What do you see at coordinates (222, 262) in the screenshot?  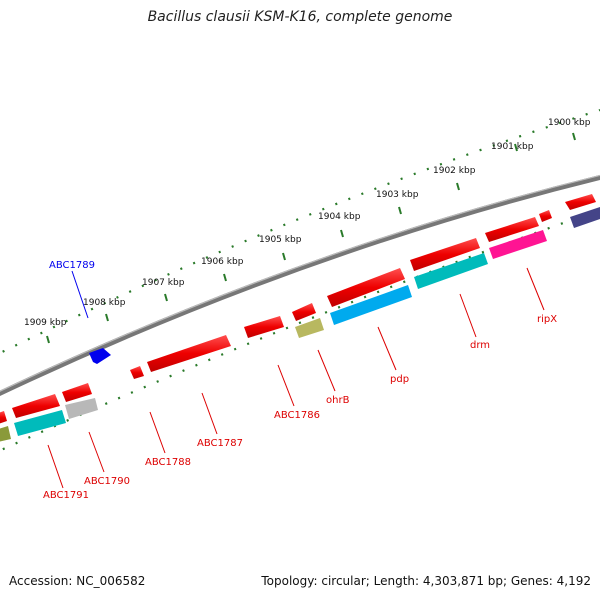 I see `tick-label-1906: 1906 kbp` at bounding box center [222, 262].